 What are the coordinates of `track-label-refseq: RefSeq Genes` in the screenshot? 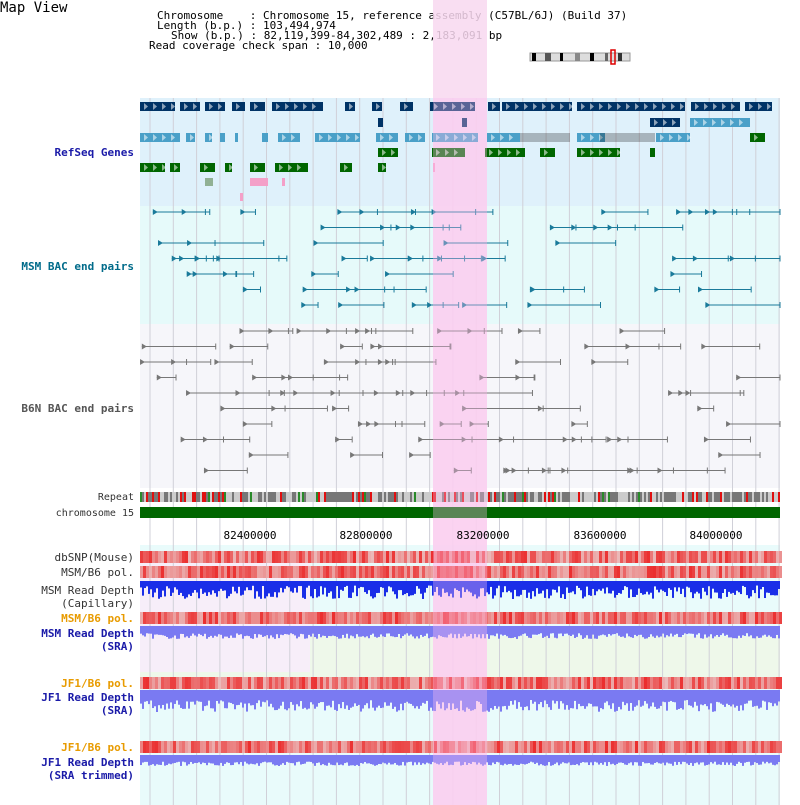 It's located at (94, 152).